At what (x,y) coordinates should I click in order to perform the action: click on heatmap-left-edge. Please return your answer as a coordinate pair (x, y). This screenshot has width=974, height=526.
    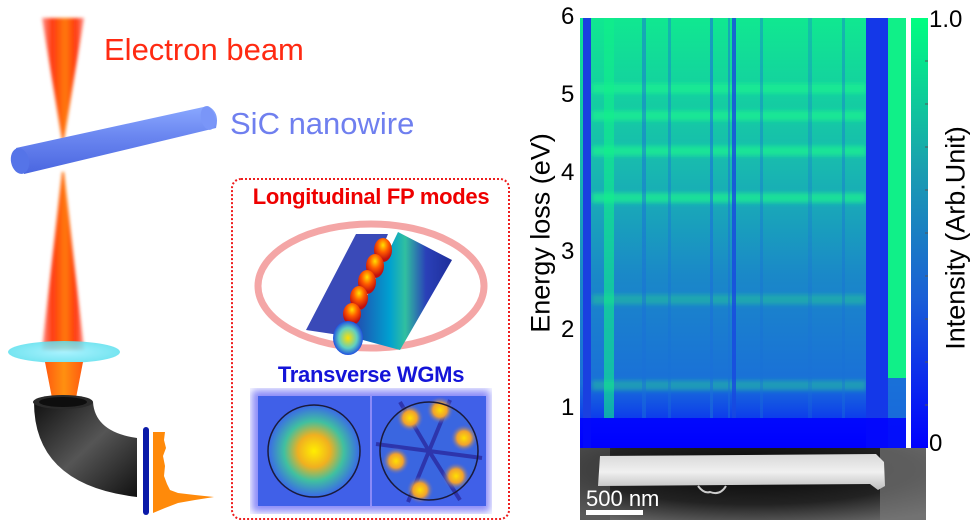
    Looking at the image, I should click on (587, 233).